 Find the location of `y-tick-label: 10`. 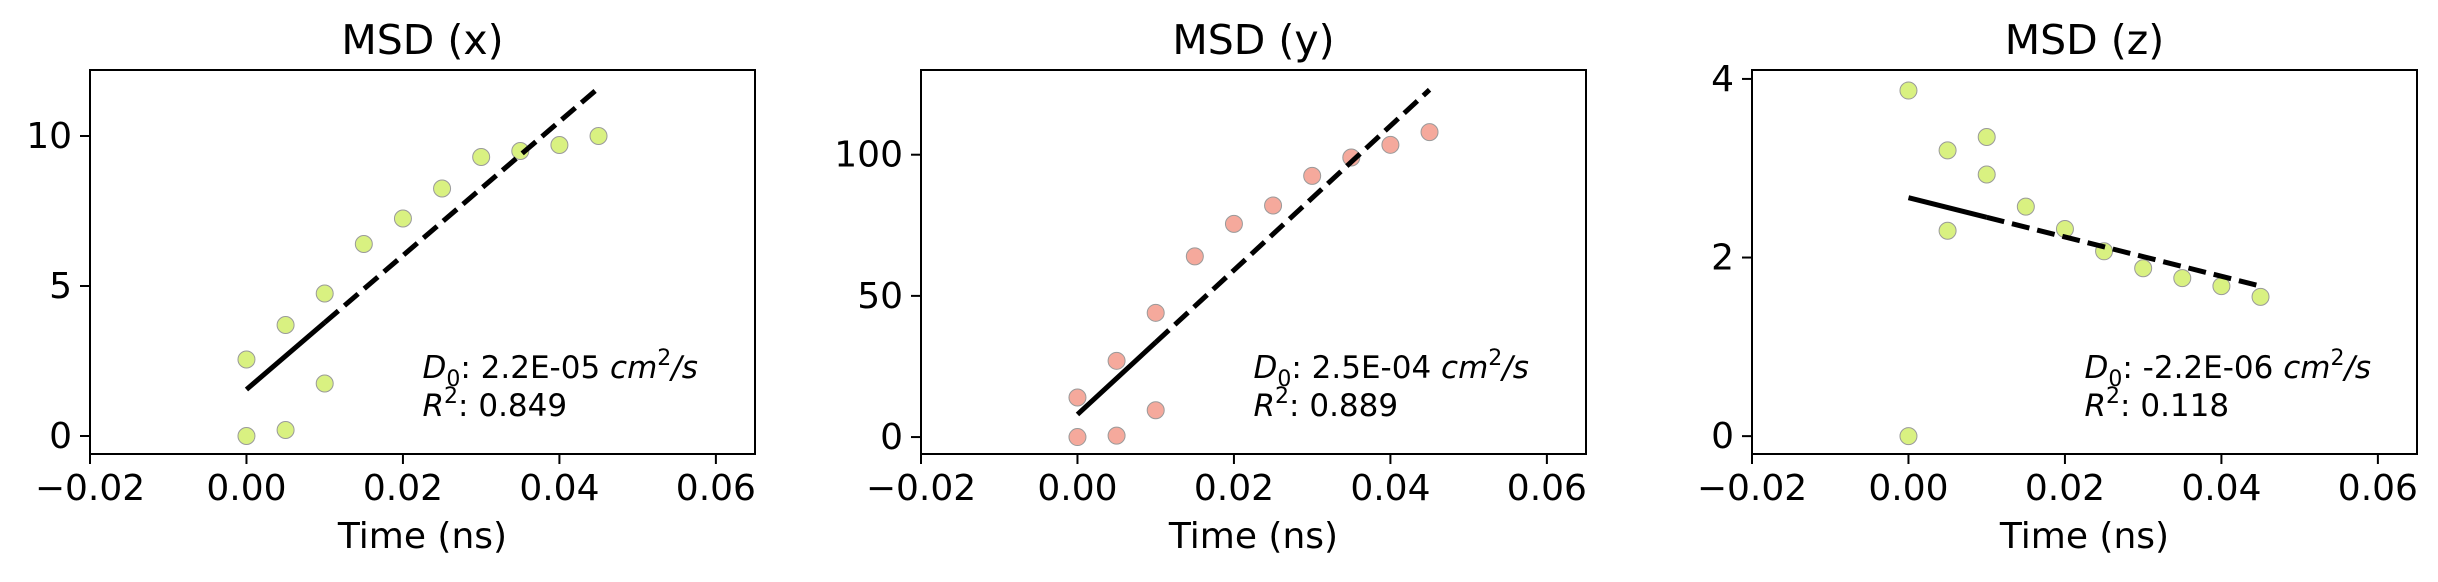

y-tick-label: 10 is located at coordinates (49, 136).